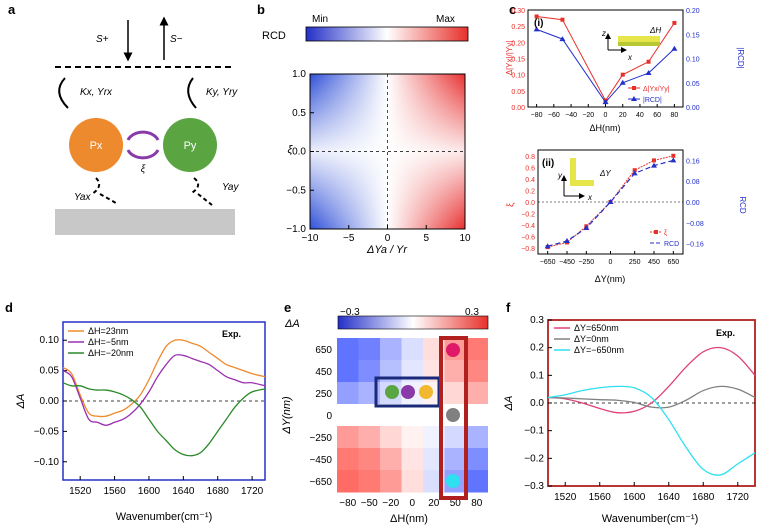  What do you see at coordinates (149, 491) in the screenshot?
I see `d-plot-xtick-label: 1600` at bounding box center [149, 491].